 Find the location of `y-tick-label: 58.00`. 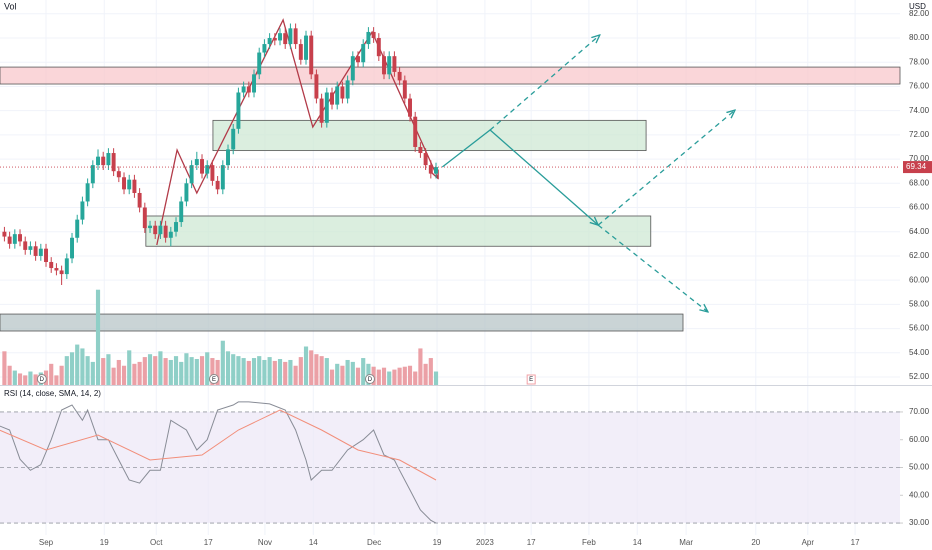

y-tick-label: 58.00 is located at coordinates (919, 303).